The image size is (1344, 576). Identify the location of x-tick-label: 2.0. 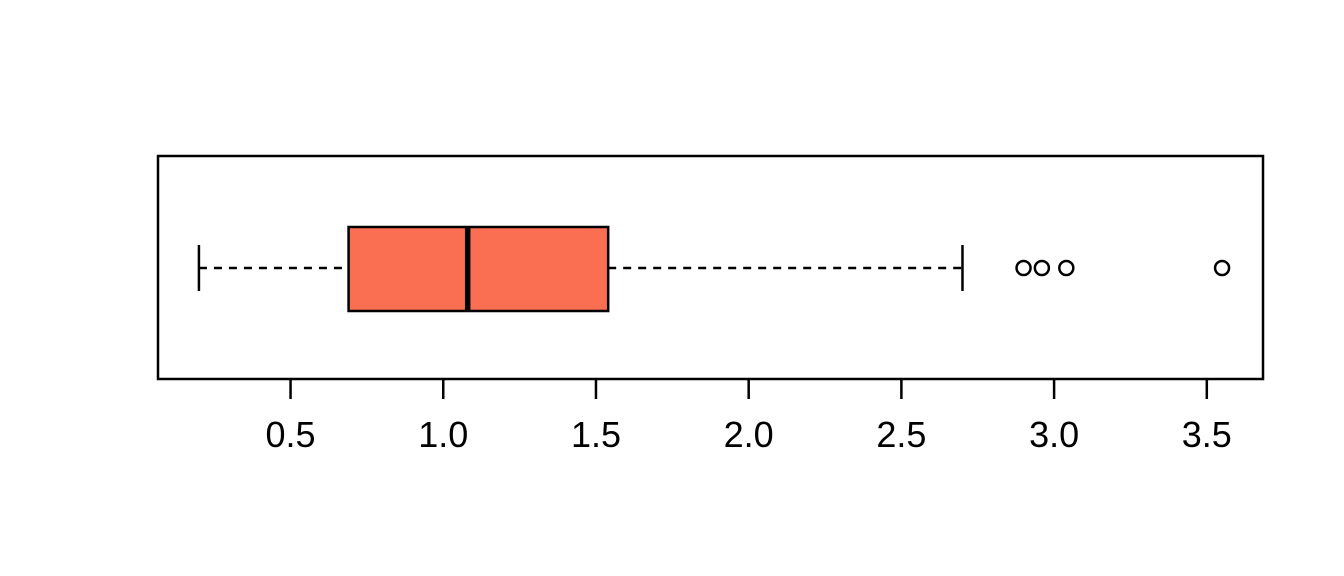
(749, 434).